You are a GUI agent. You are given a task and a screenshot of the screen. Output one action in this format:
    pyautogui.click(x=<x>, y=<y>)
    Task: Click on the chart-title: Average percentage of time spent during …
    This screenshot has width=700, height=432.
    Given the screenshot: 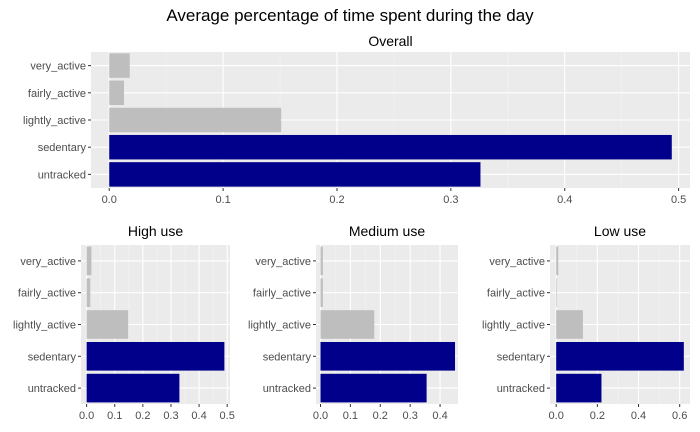 What is the action you would take?
    pyautogui.click(x=350, y=15)
    